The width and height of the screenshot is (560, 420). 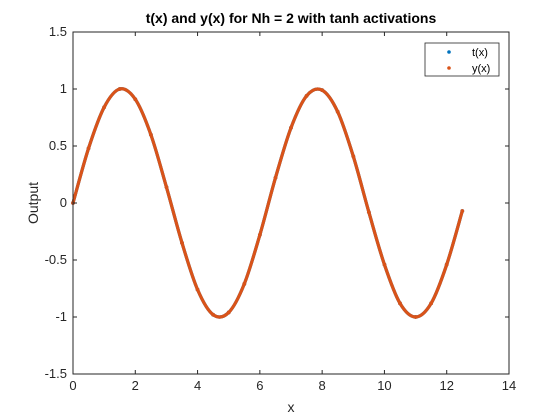 What do you see at coordinates (449, 68) in the screenshot?
I see `legend-marker-y` at bounding box center [449, 68].